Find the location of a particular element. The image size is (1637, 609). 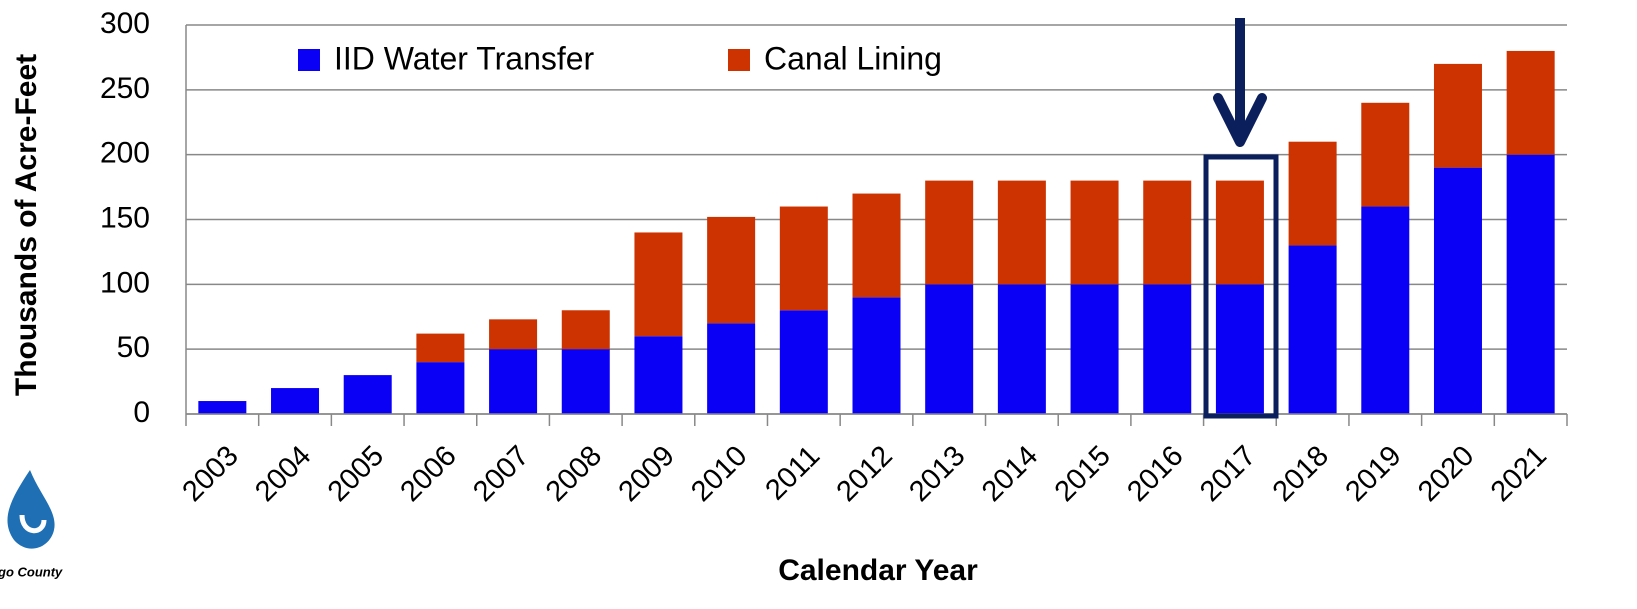

y-tick-label: 300 is located at coordinates (125, 23).